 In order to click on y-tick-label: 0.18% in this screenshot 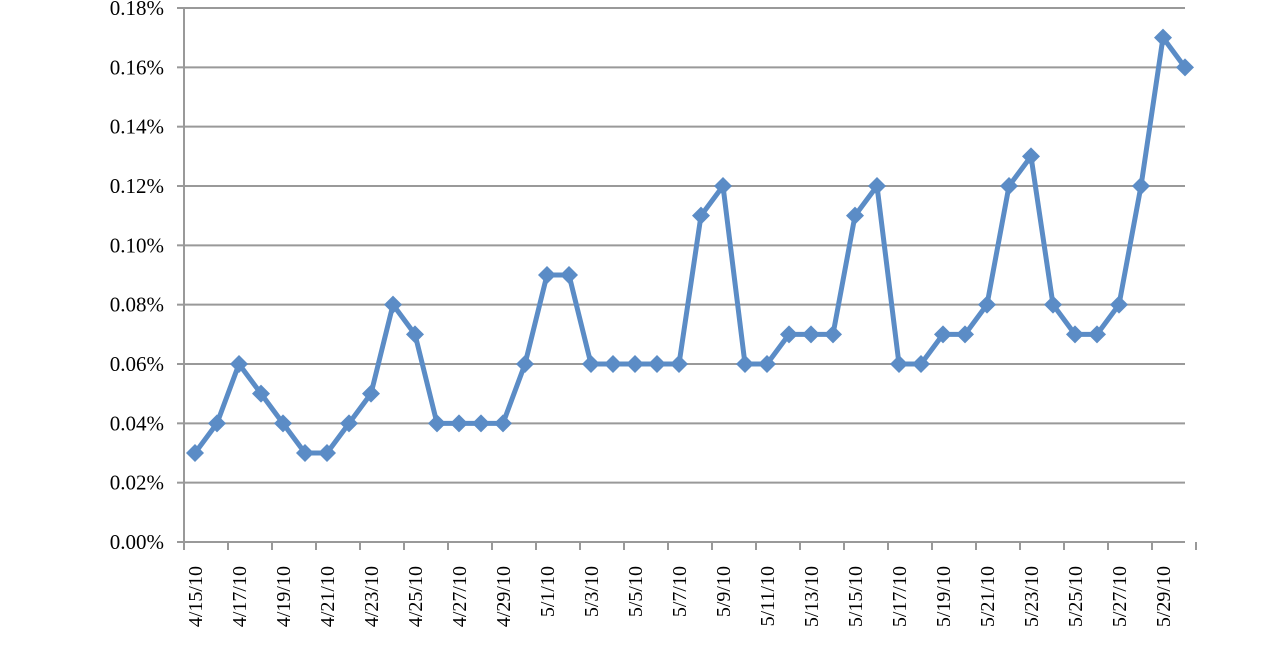, I will do `click(137, 10)`.